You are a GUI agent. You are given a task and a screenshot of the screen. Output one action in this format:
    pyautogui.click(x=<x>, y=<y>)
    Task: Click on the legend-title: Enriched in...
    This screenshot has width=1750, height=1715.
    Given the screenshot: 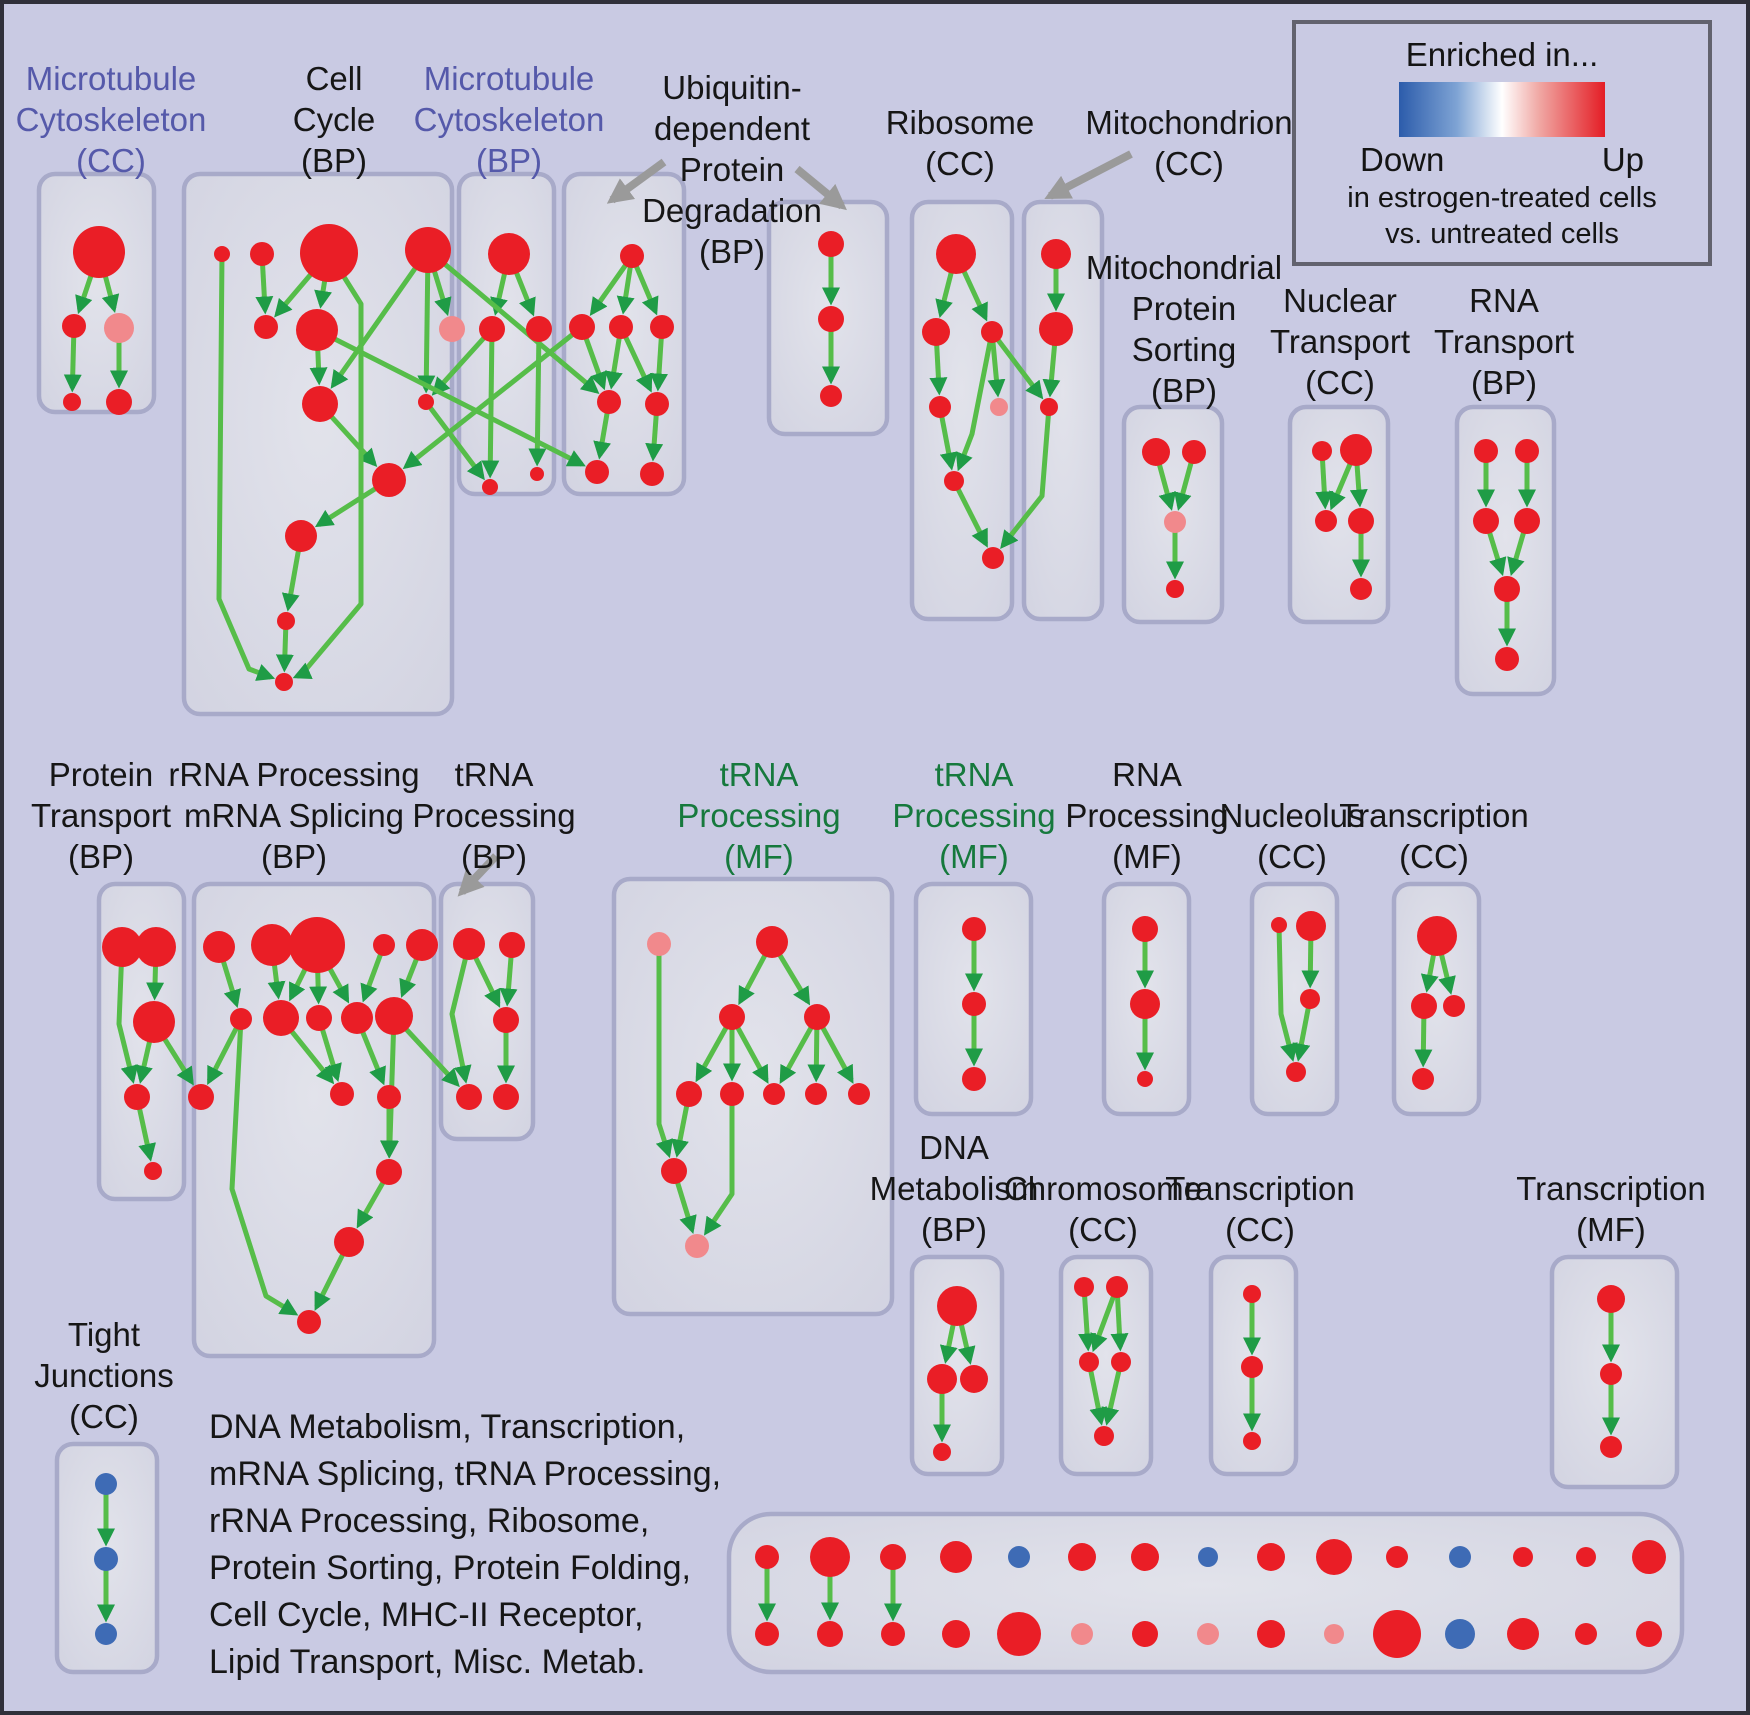 What is the action you would take?
    pyautogui.click(x=1502, y=54)
    